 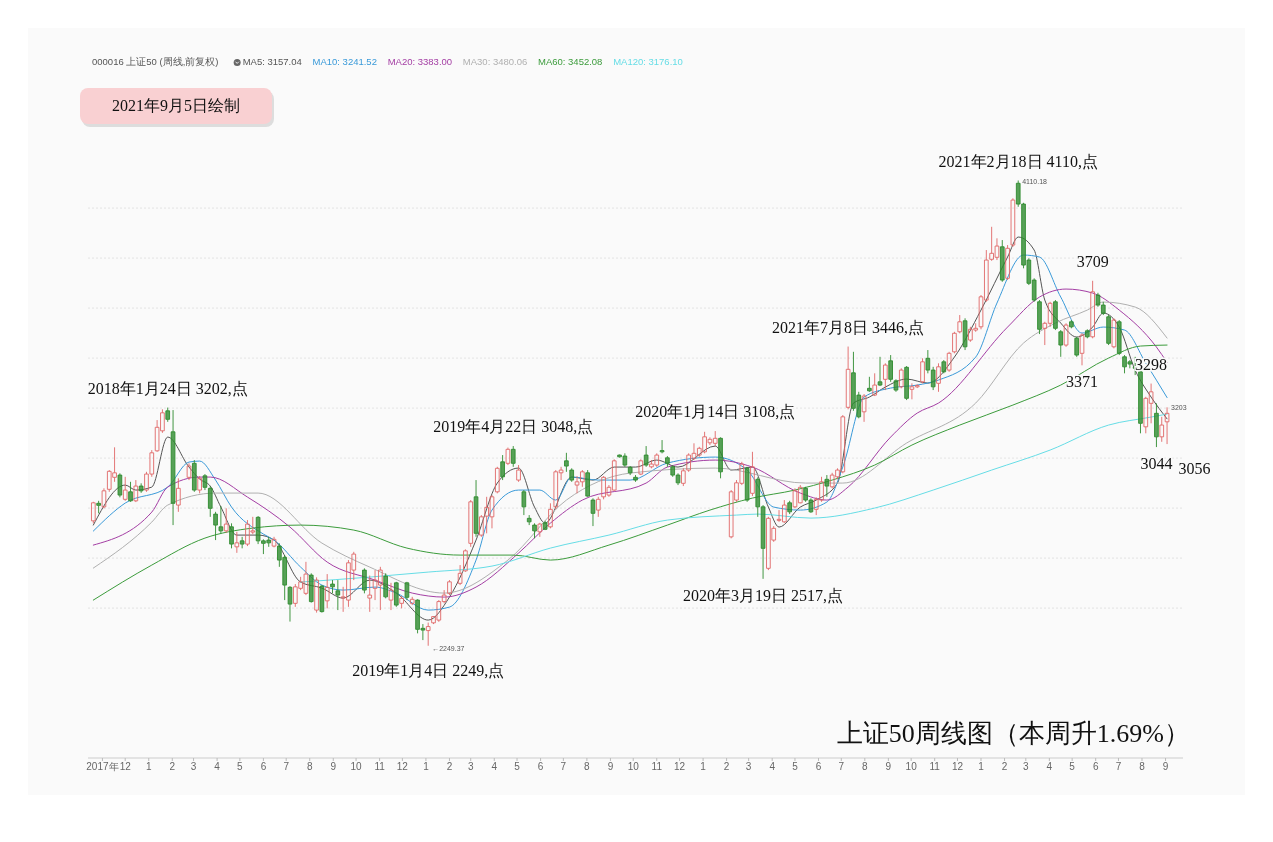 What do you see at coordinates (748, 766) in the screenshot?
I see `x-tick-label: 3` at bounding box center [748, 766].